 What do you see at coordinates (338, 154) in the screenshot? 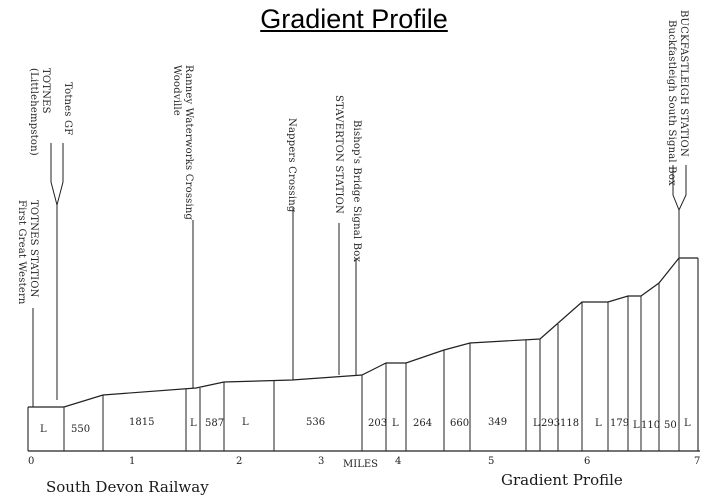
I see `station-label-staverton: STAVERTON STATION` at bounding box center [338, 154].